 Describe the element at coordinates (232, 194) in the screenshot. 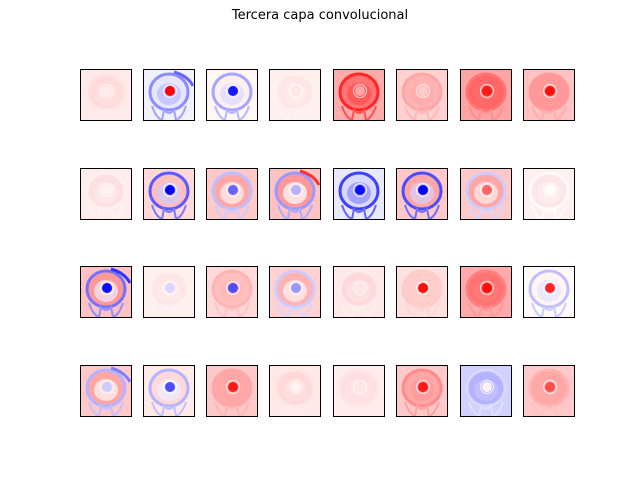

I see `feature-map-r2-c3` at that location.